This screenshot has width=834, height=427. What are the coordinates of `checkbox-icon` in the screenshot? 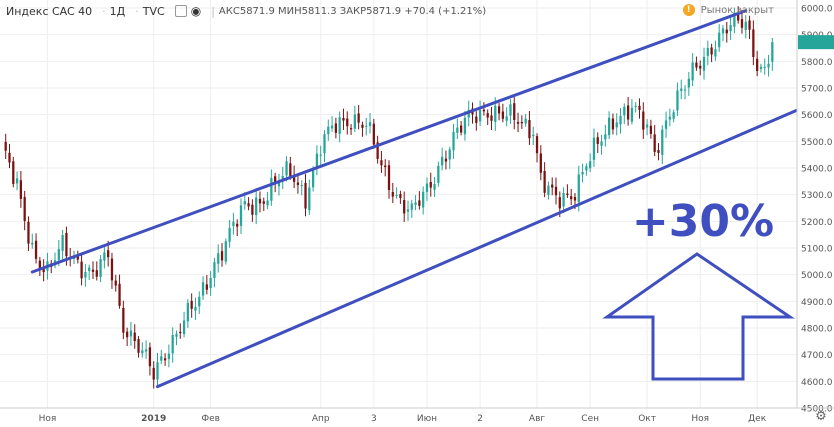 It's located at (180, 11).